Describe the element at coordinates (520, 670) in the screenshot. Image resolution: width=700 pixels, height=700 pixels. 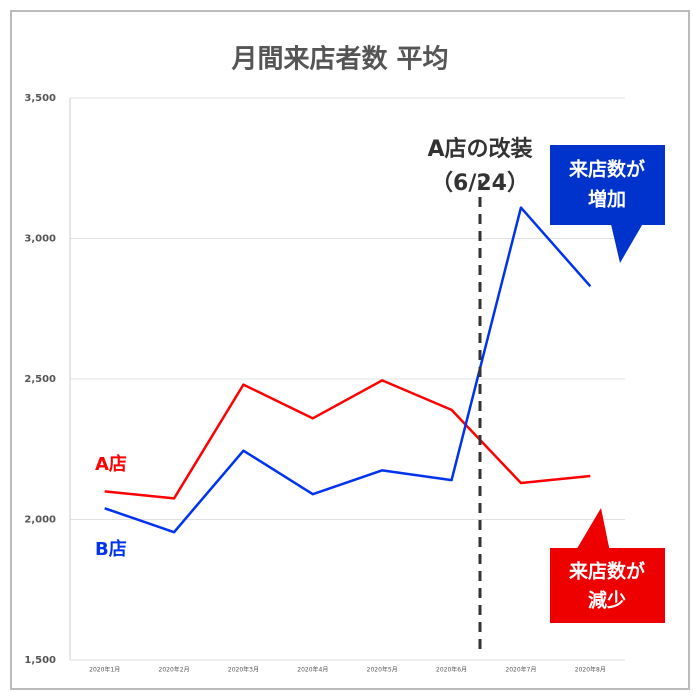
I see `x-tick-label: 2020年7月` at that location.